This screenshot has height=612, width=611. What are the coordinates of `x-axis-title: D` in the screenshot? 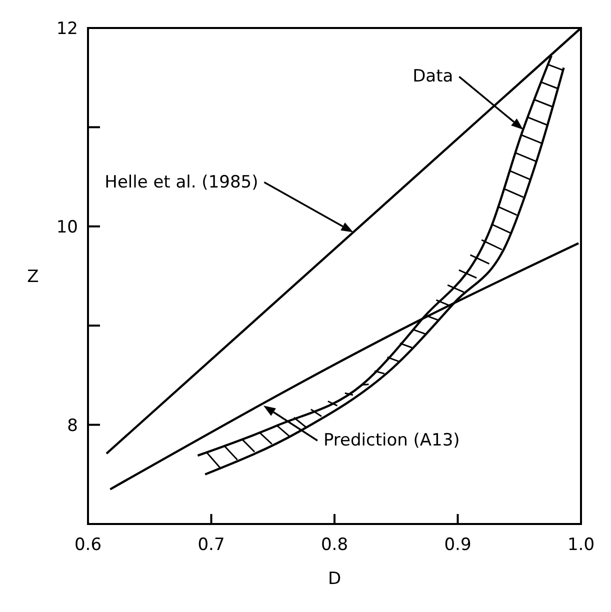 It's located at (335, 579).